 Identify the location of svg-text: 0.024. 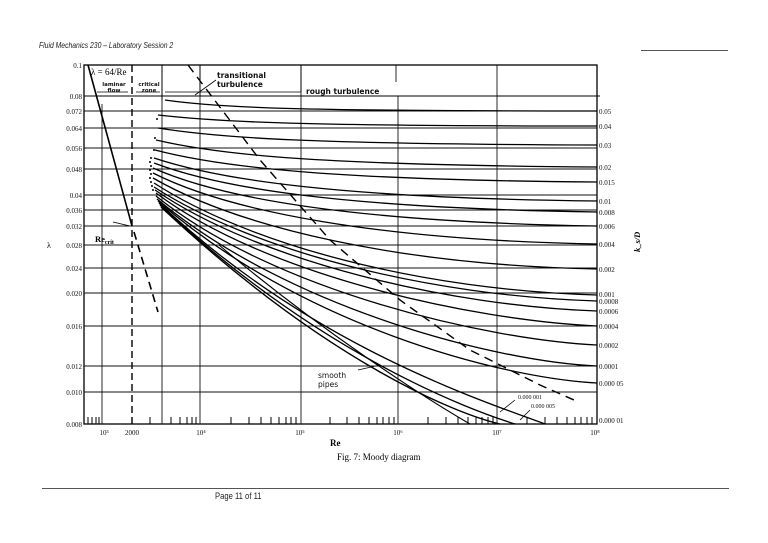
(74, 269).